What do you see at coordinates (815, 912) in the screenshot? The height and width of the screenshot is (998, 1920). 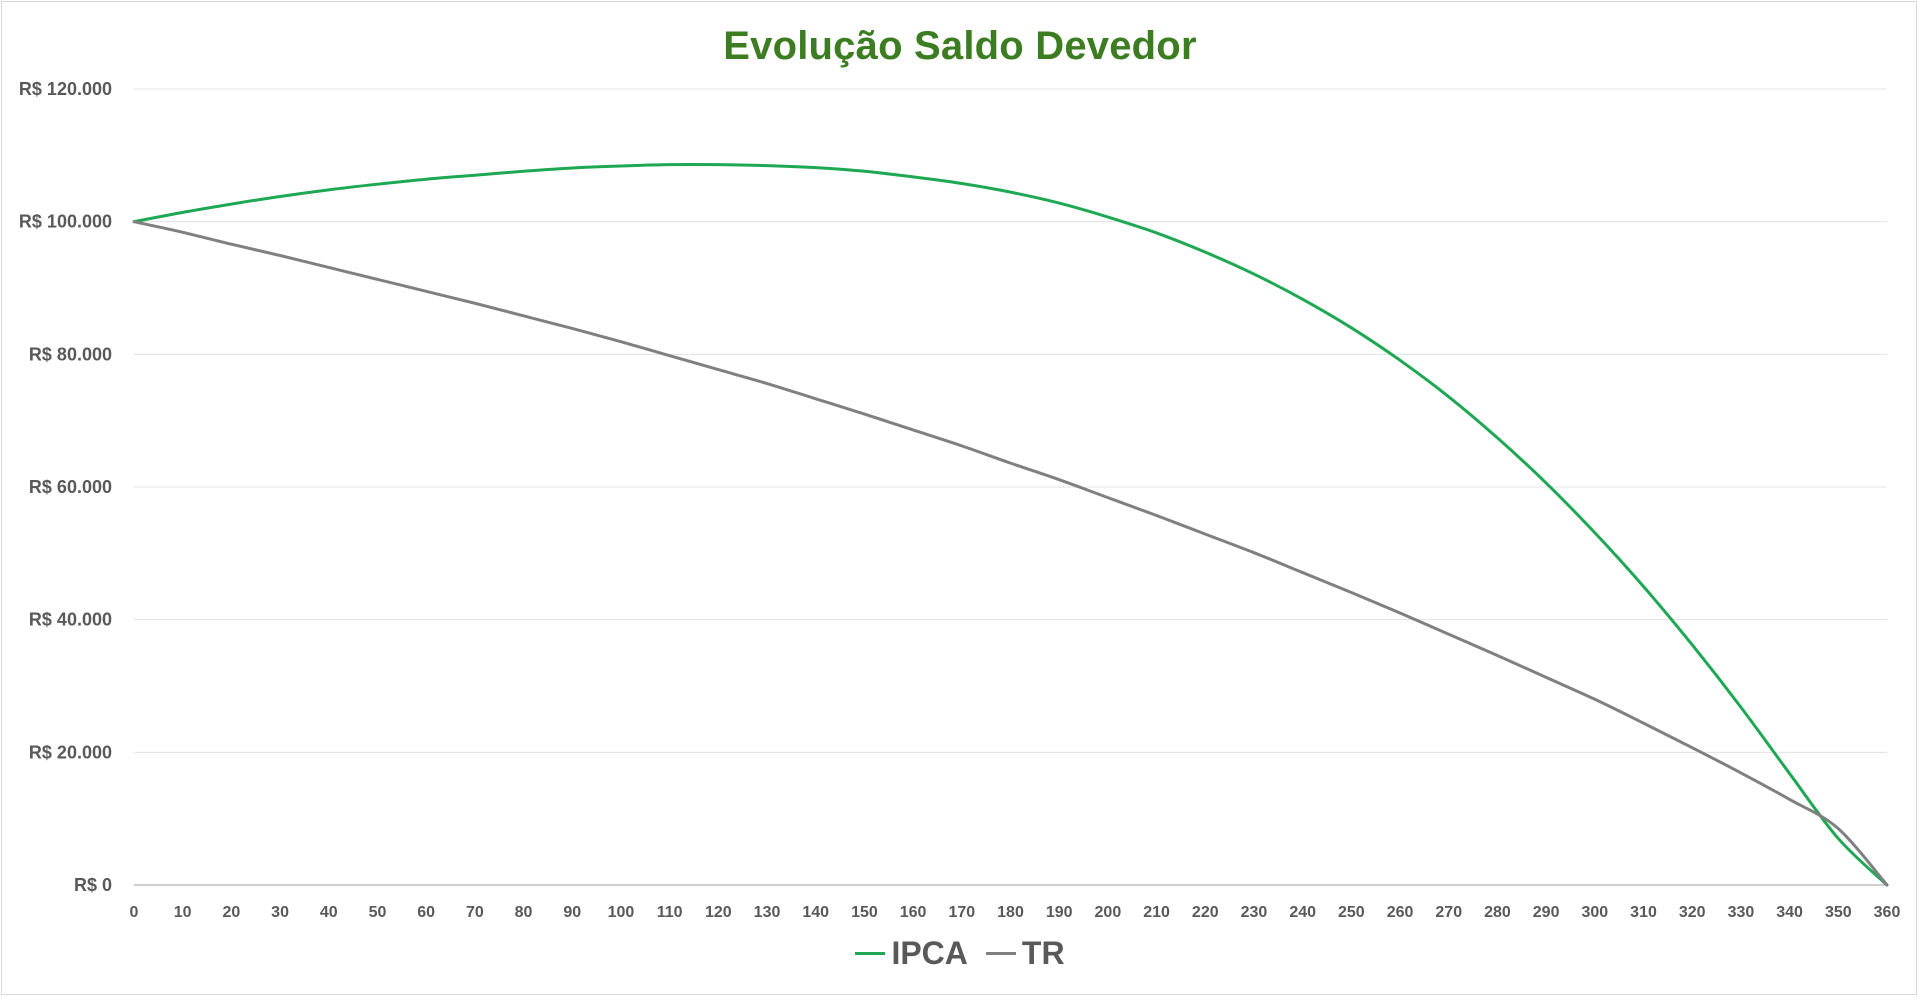 I see `x-tick-label: 140` at bounding box center [815, 912].